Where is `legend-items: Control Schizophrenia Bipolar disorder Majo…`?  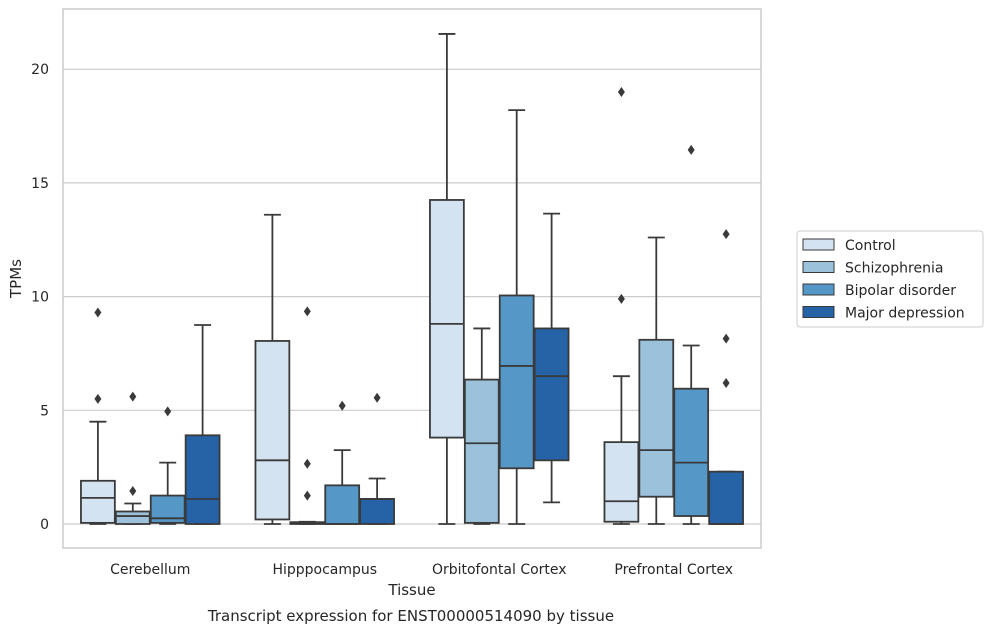 legend-items: Control Schizophrenia Bipolar disorder Majo… is located at coordinates (883, 280).